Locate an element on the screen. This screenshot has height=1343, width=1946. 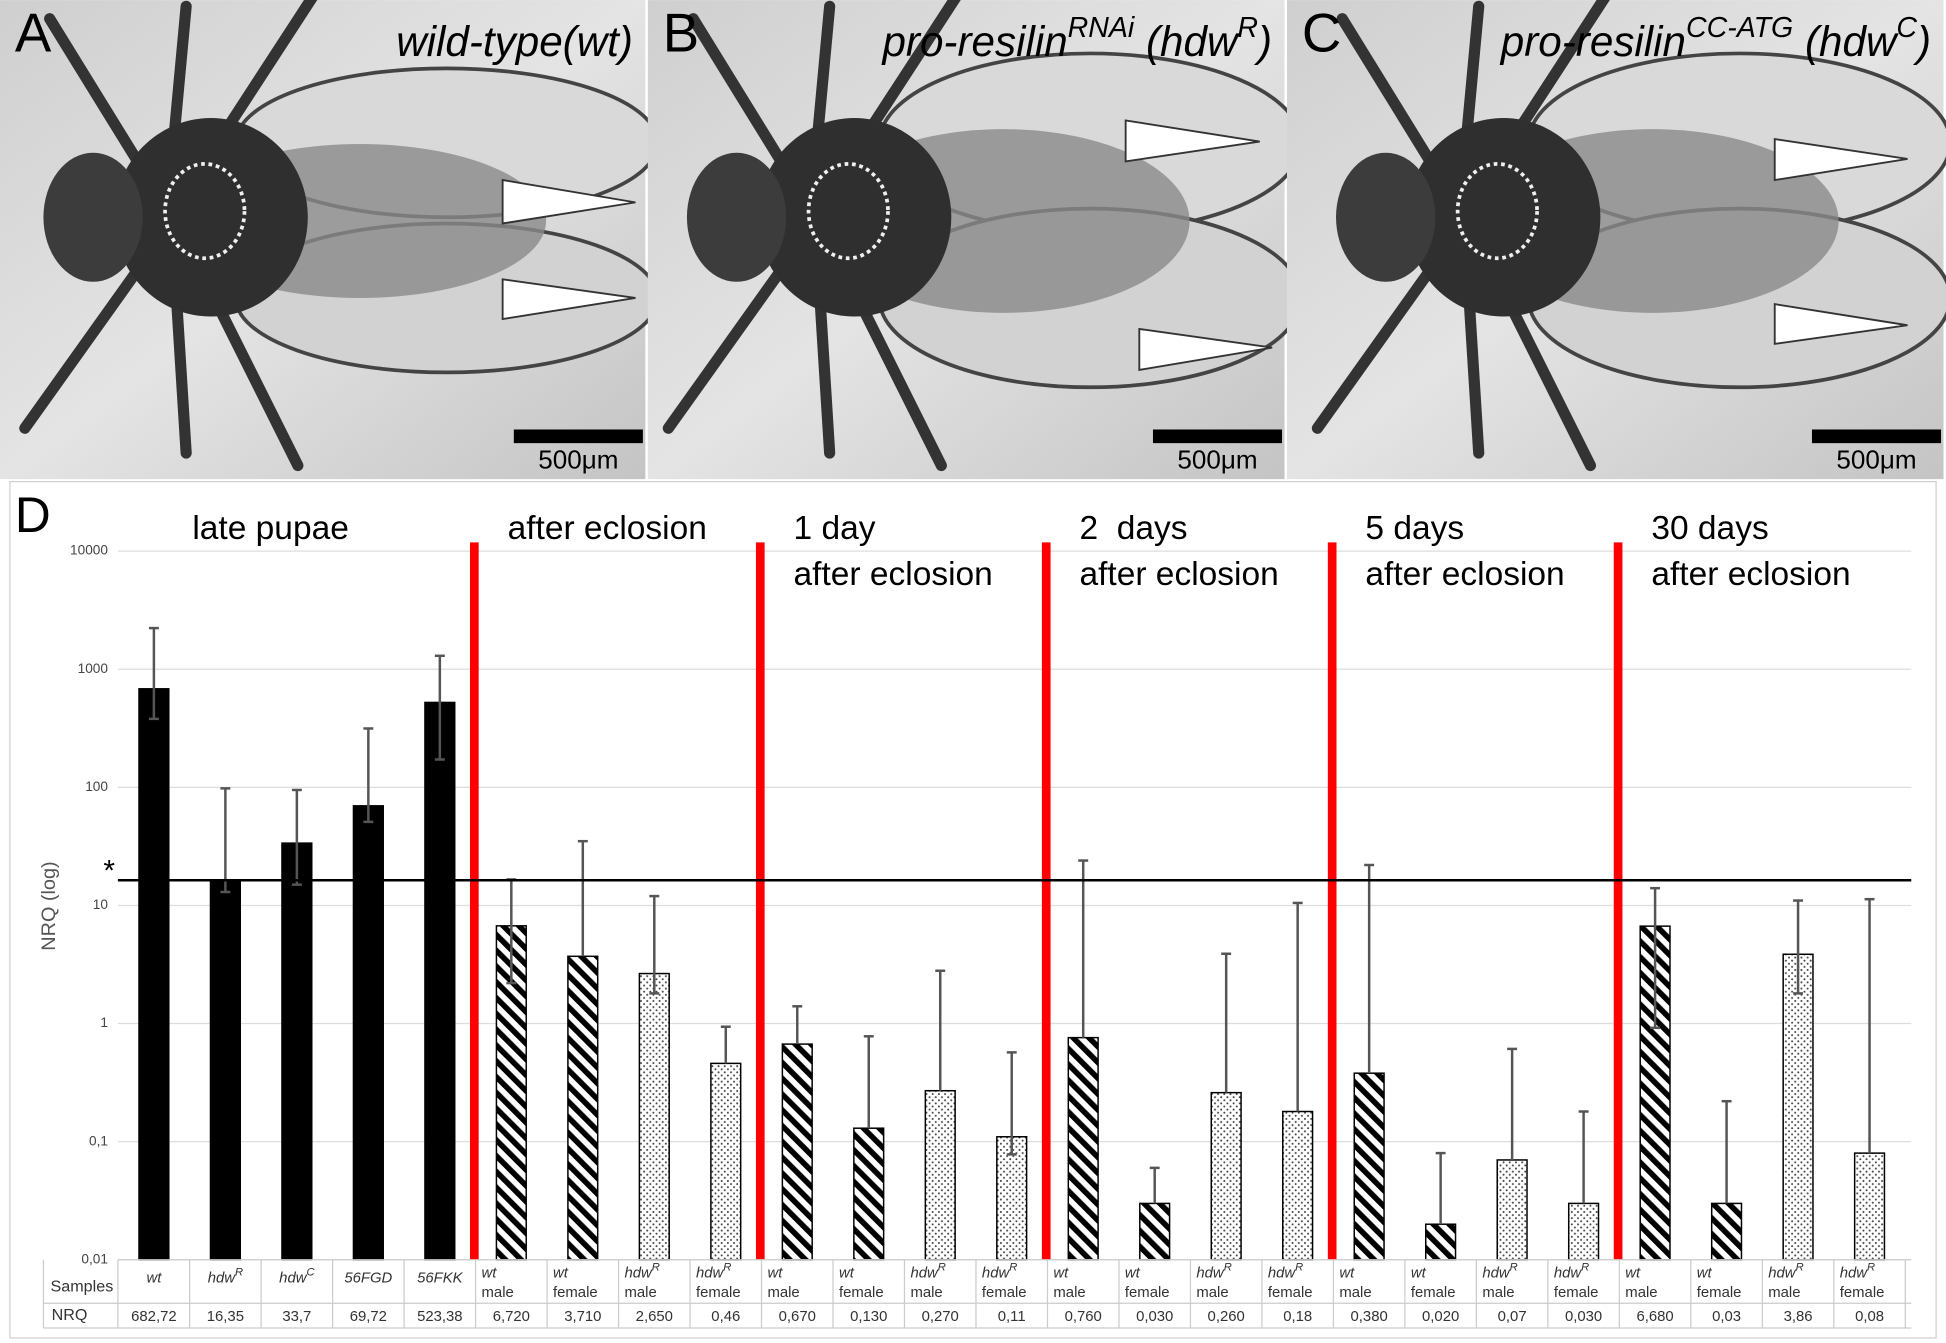
sample-superscript: C is located at coordinates (310, 1272).